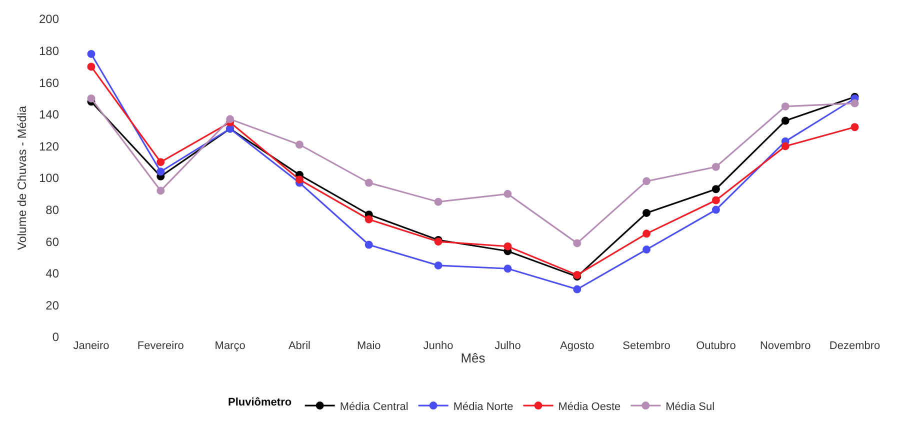  I want to click on y-tick-label: 0, so click(56, 337).